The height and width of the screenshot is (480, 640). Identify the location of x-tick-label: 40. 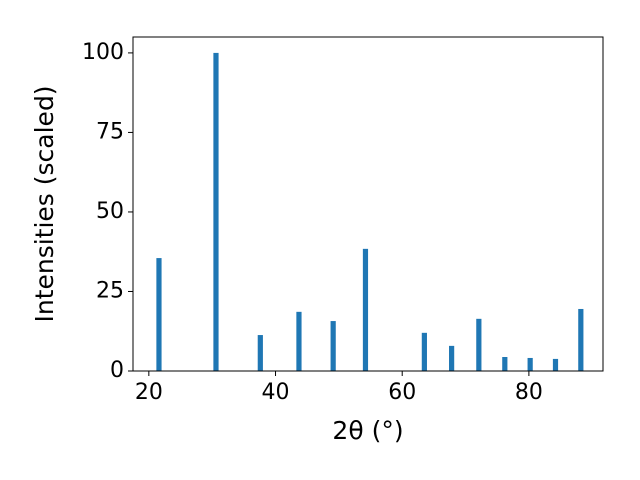
(276, 392).